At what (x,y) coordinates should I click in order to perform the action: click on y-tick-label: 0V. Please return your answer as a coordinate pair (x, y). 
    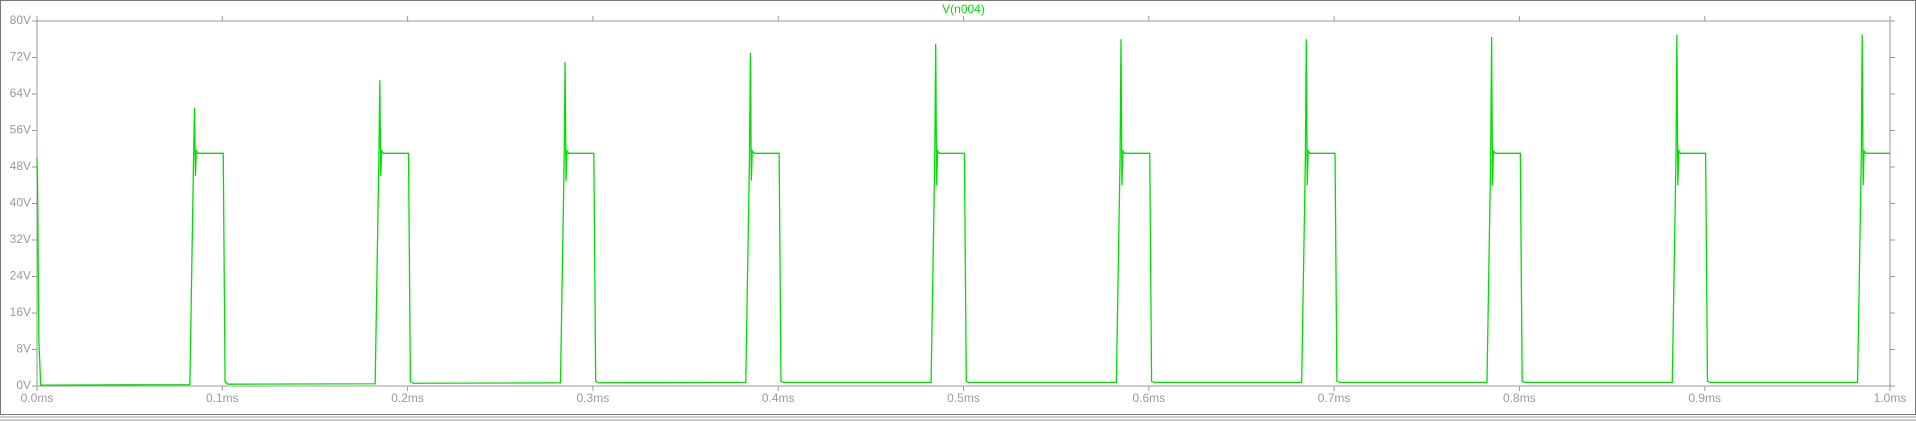
    Looking at the image, I should click on (23, 385).